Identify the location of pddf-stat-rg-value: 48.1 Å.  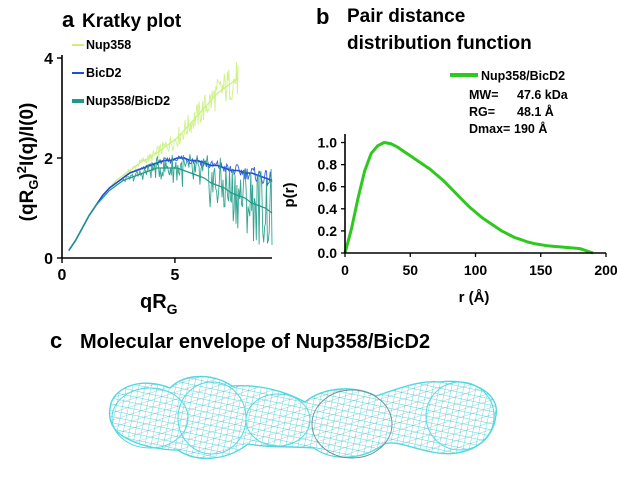
(535, 111).